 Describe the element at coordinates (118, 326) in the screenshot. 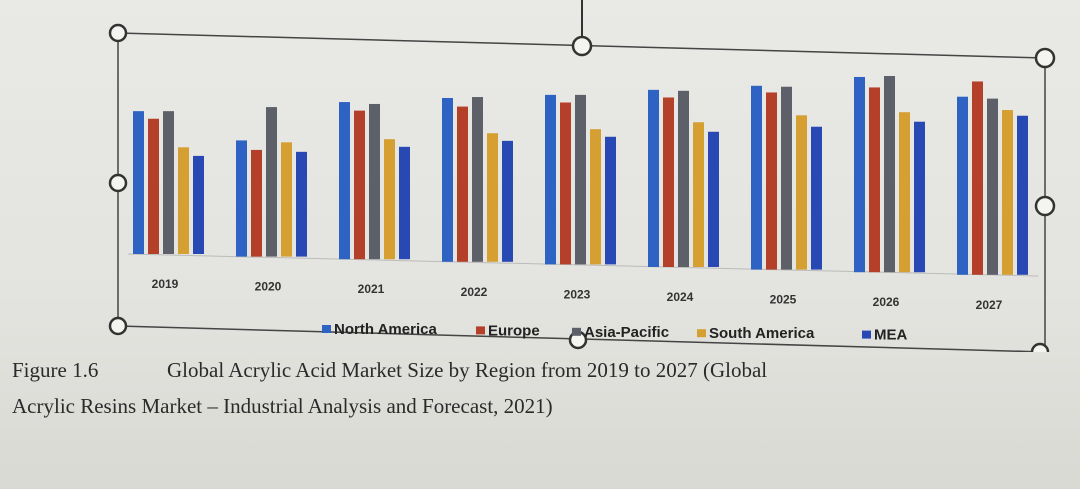

I see `resize-handle-bottom-left` at that location.